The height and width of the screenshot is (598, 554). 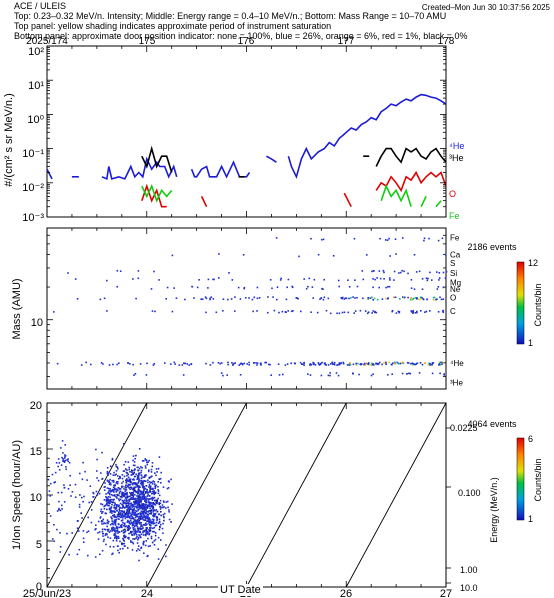 What do you see at coordinates (36, 52) in the screenshot?
I see `top-ytick-100: 10²` at bounding box center [36, 52].